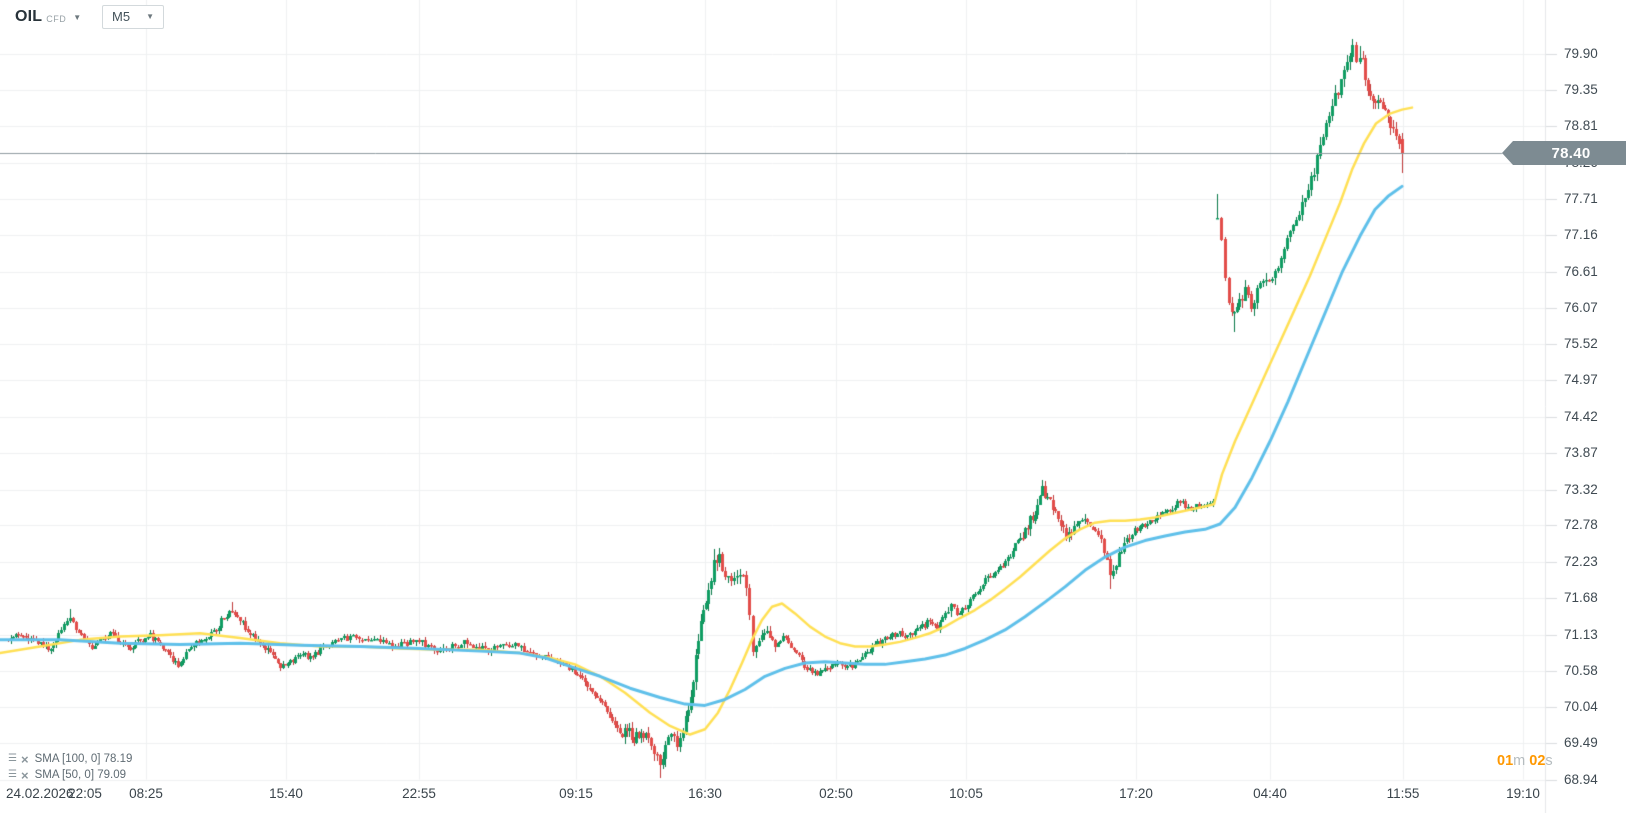  What do you see at coordinates (1581, 126) in the screenshot?
I see `price-tick-label: 78.81` at bounding box center [1581, 126].